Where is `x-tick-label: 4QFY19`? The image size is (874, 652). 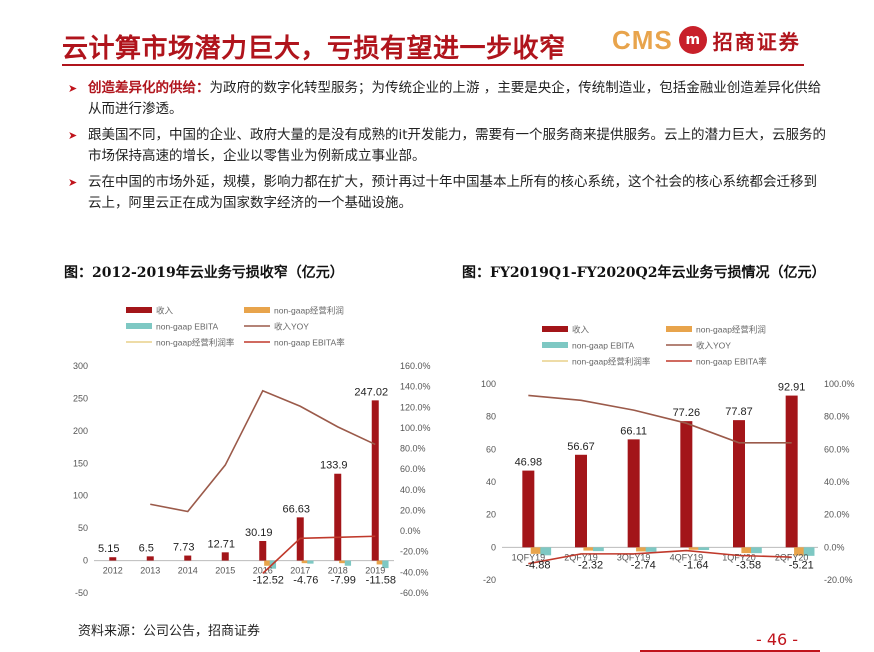
x-tick-label: 4QFY19 is located at coordinates (687, 557).